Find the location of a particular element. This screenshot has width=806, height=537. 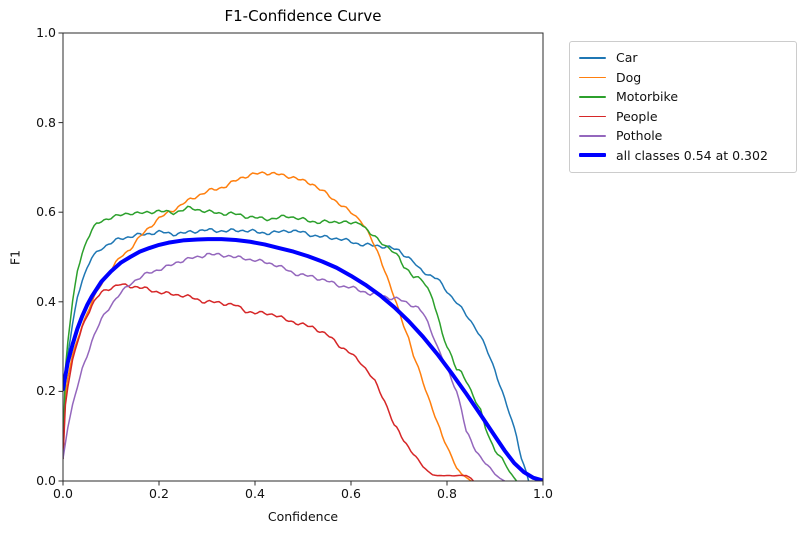

legend-item-people: People is located at coordinates (683, 117).